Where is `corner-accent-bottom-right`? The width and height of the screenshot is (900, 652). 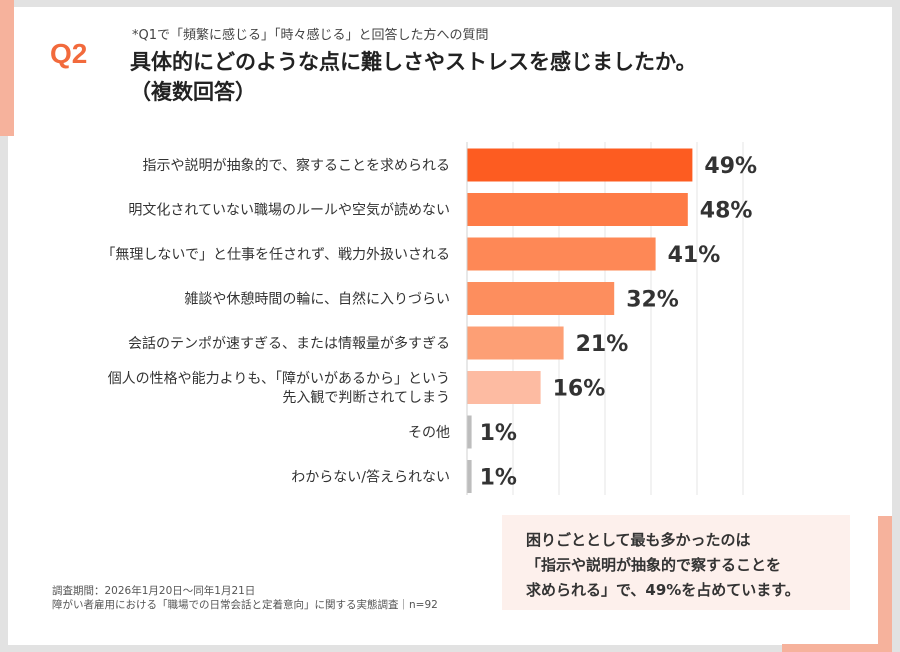
corner-accent-bottom-right is located at coordinates (885, 584).